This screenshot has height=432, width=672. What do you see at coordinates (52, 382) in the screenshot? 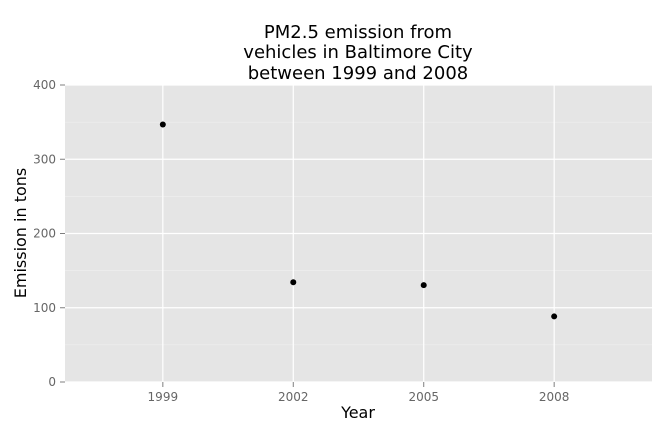
I see `y-tick-label: 0` at bounding box center [52, 382].